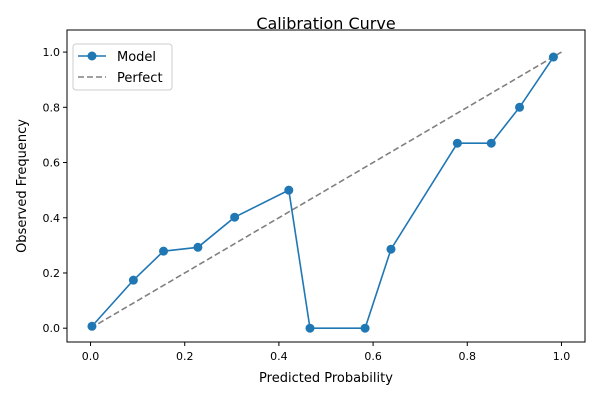  Describe the element at coordinates (122, 67) in the screenshot. I see `legend: Model Perfect` at that location.